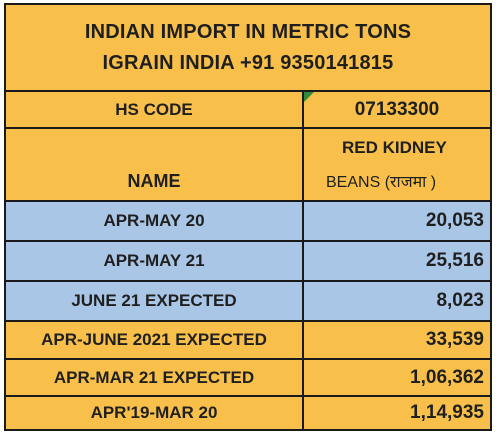 The image size is (500, 438). Describe the element at coordinates (155, 222) in the screenshot. I see `period-label: APR-MAY 20` at that location.